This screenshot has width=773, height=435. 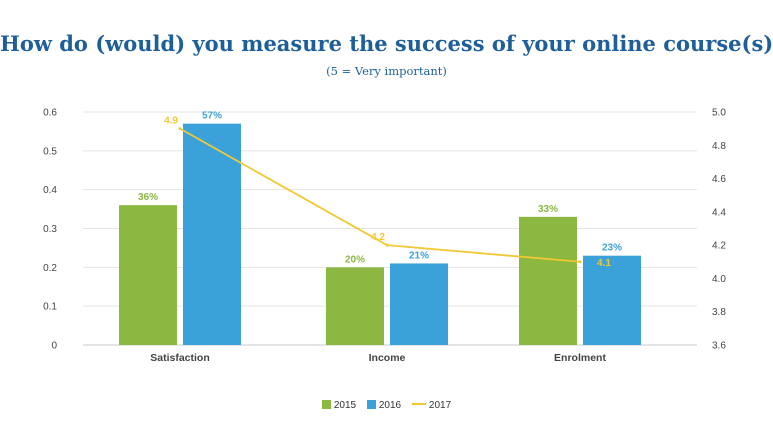 What do you see at coordinates (212, 116) in the screenshot?
I see `data-label-2016: 57%` at bounding box center [212, 116].